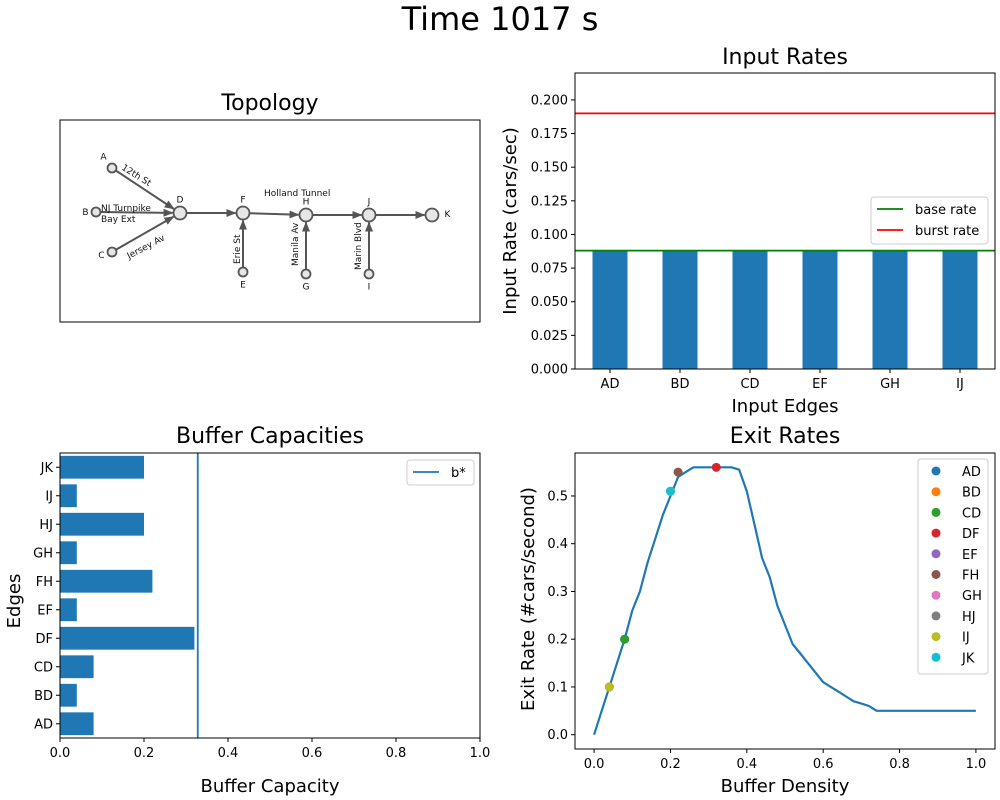 This screenshot has width=1000, height=800. What do you see at coordinates (971, 472) in the screenshot?
I see `legend-label: AD` at bounding box center [971, 472].